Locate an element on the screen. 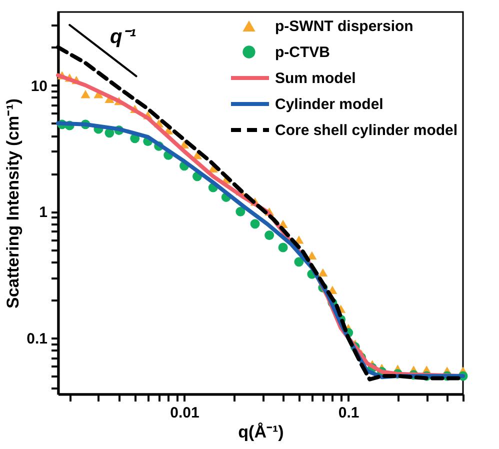 Image resolution: width=499 pixels, height=449 pixels. y-tick-label: 1 is located at coordinates (43, 213).